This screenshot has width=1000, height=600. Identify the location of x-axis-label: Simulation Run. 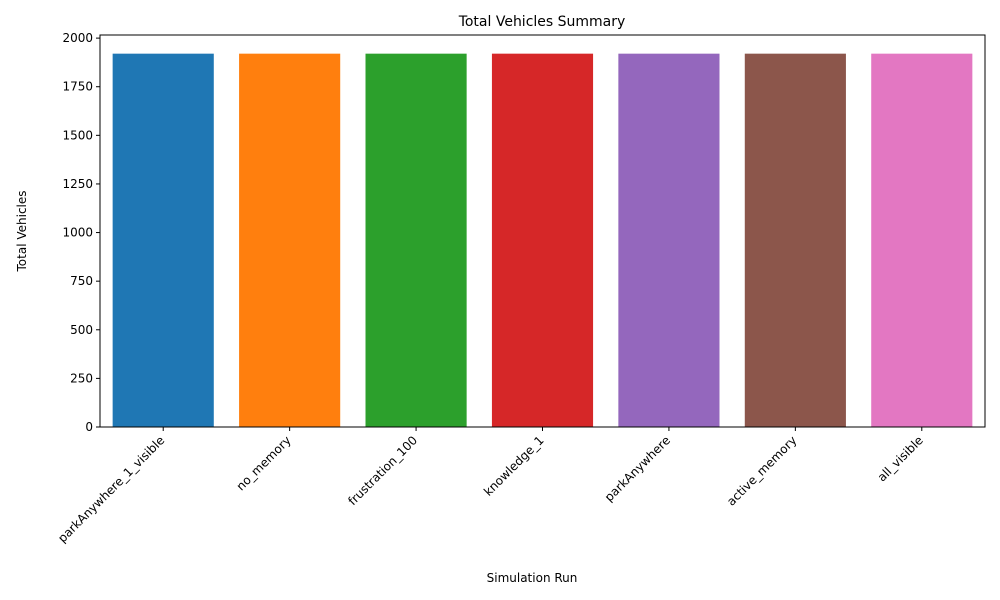
(532, 578).